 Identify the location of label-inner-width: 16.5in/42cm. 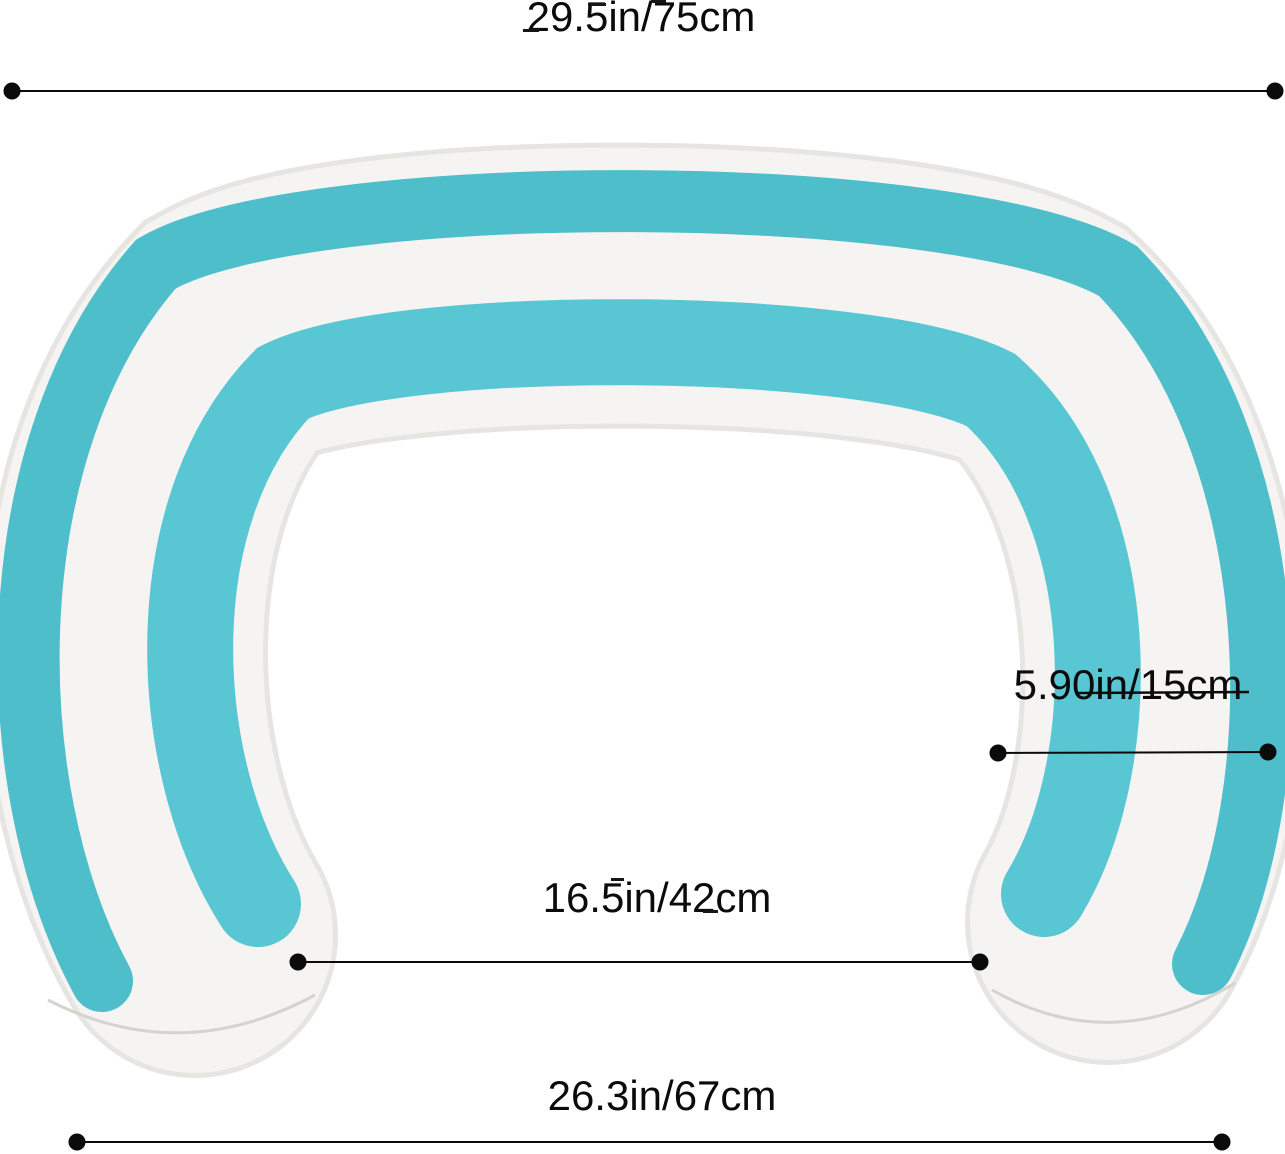
(657, 897).